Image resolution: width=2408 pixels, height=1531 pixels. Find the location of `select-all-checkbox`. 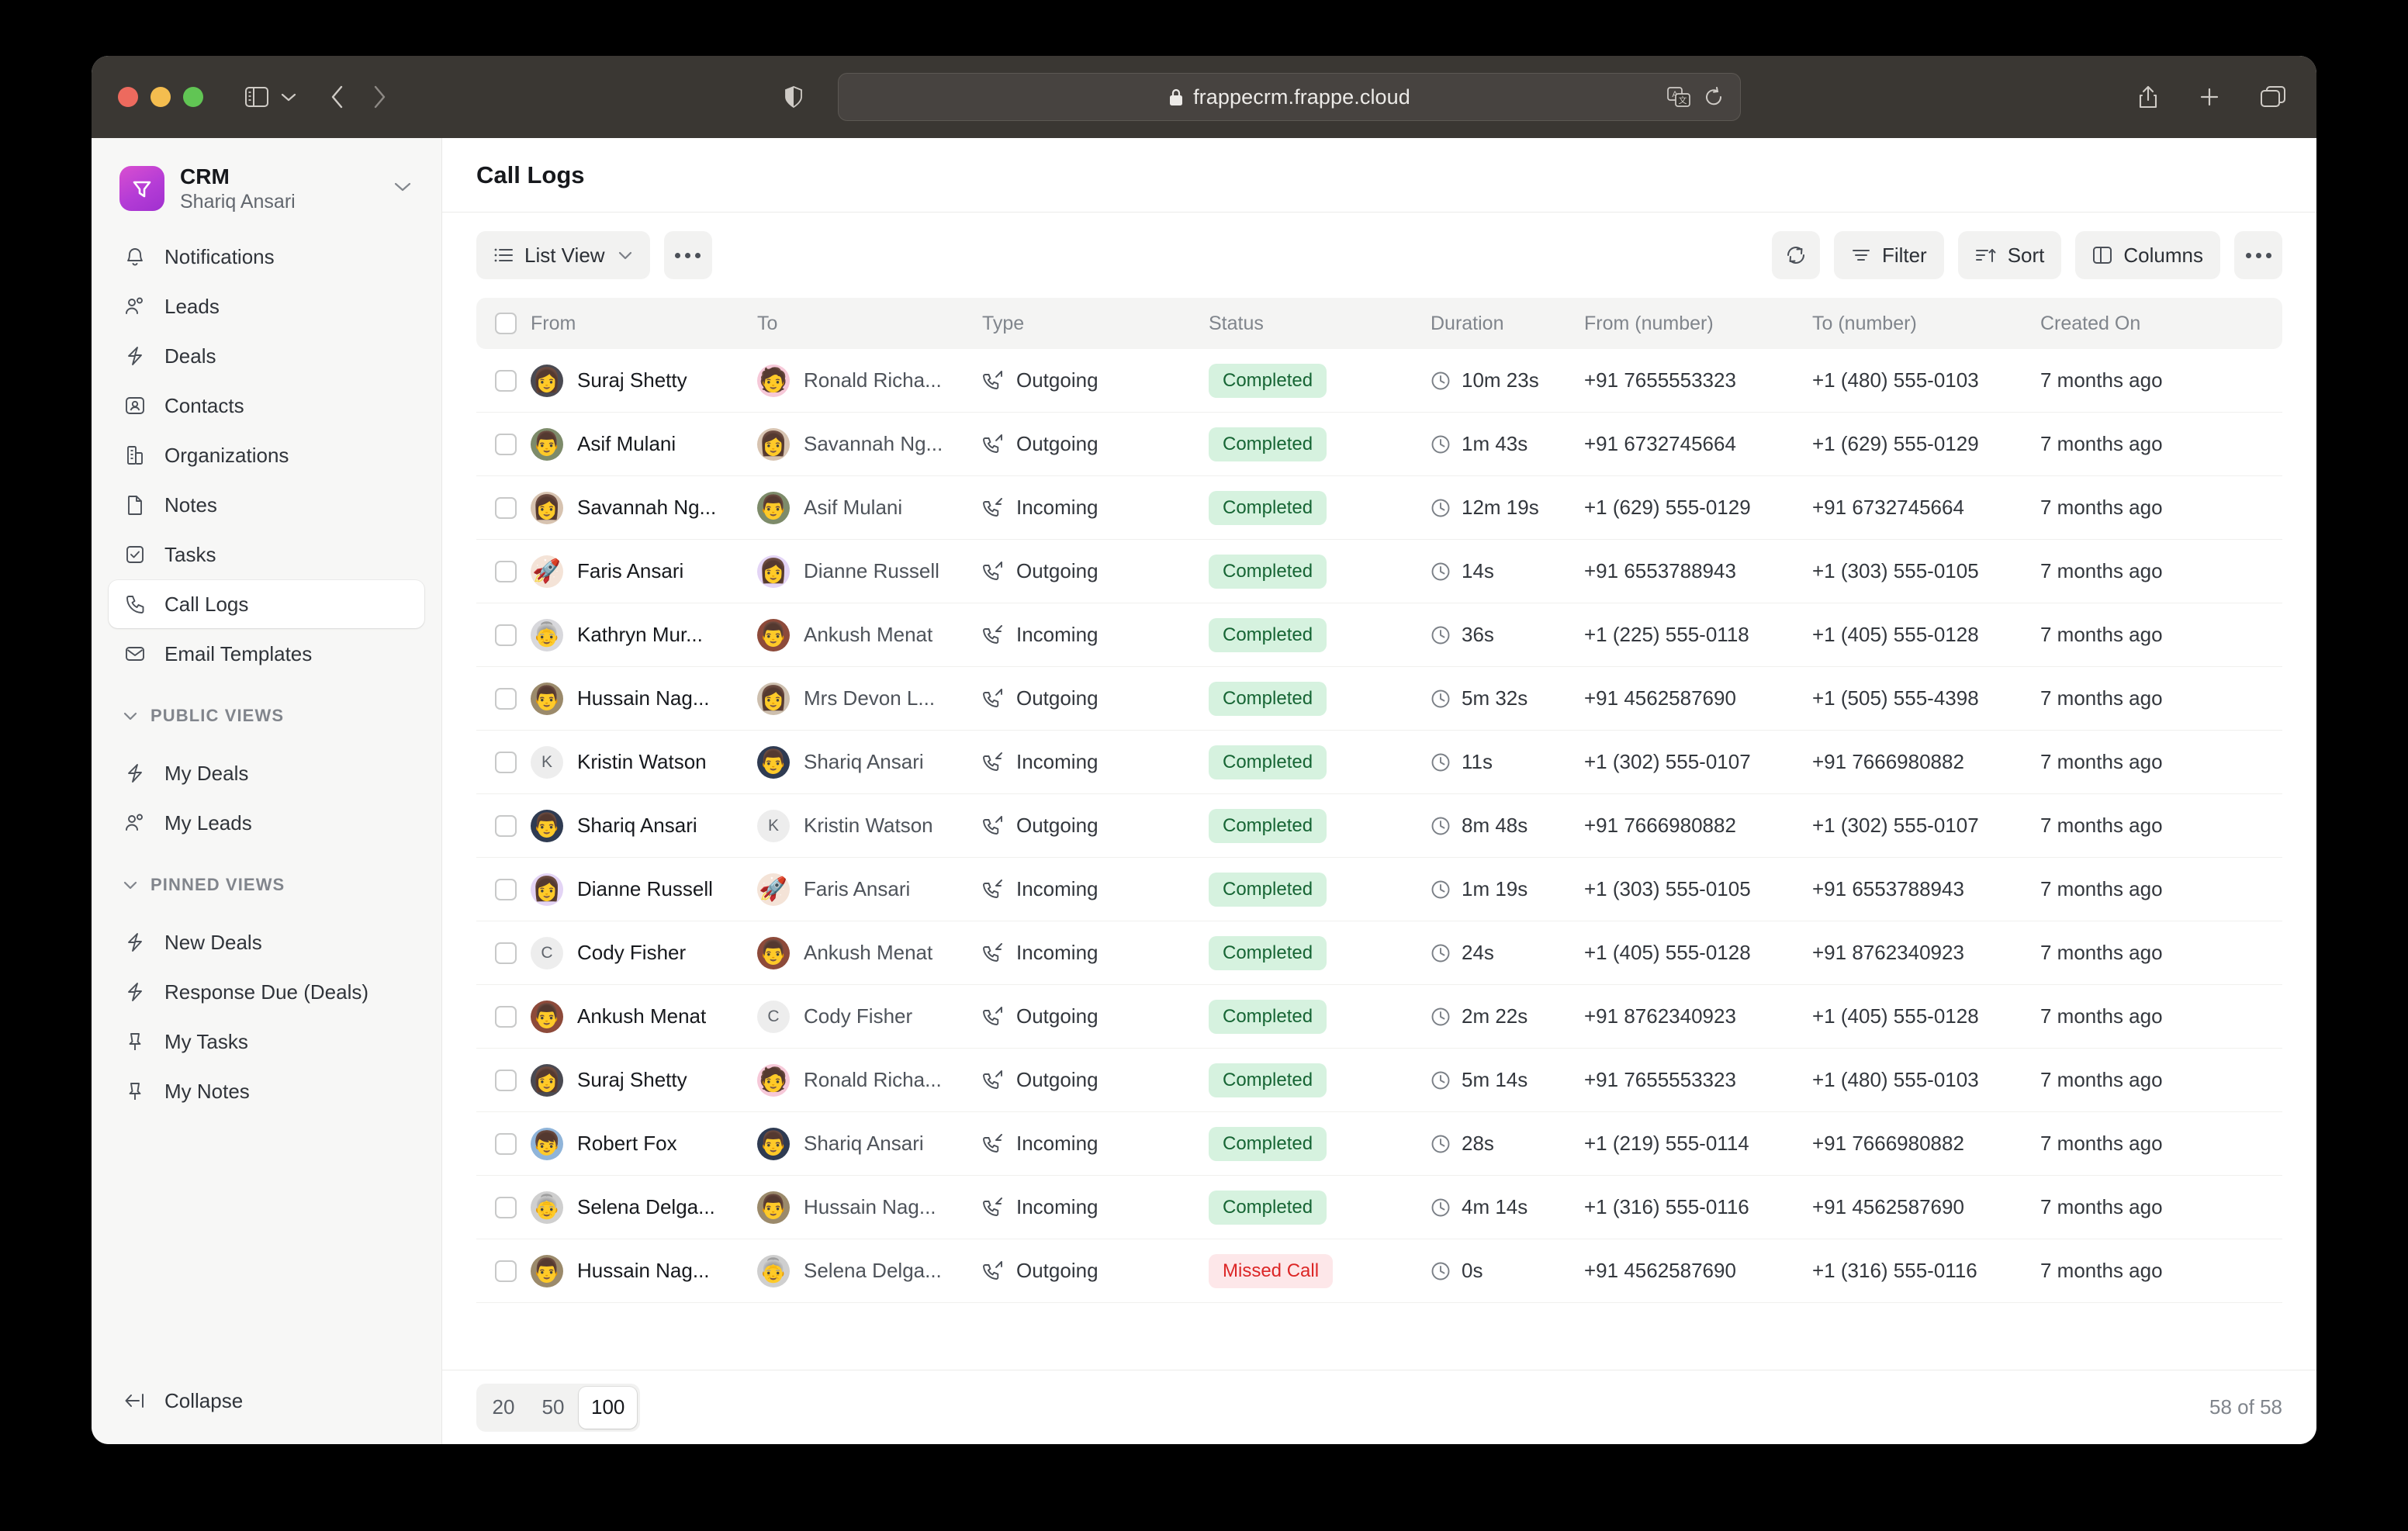

select-all-checkbox is located at coordinates (506, 323).